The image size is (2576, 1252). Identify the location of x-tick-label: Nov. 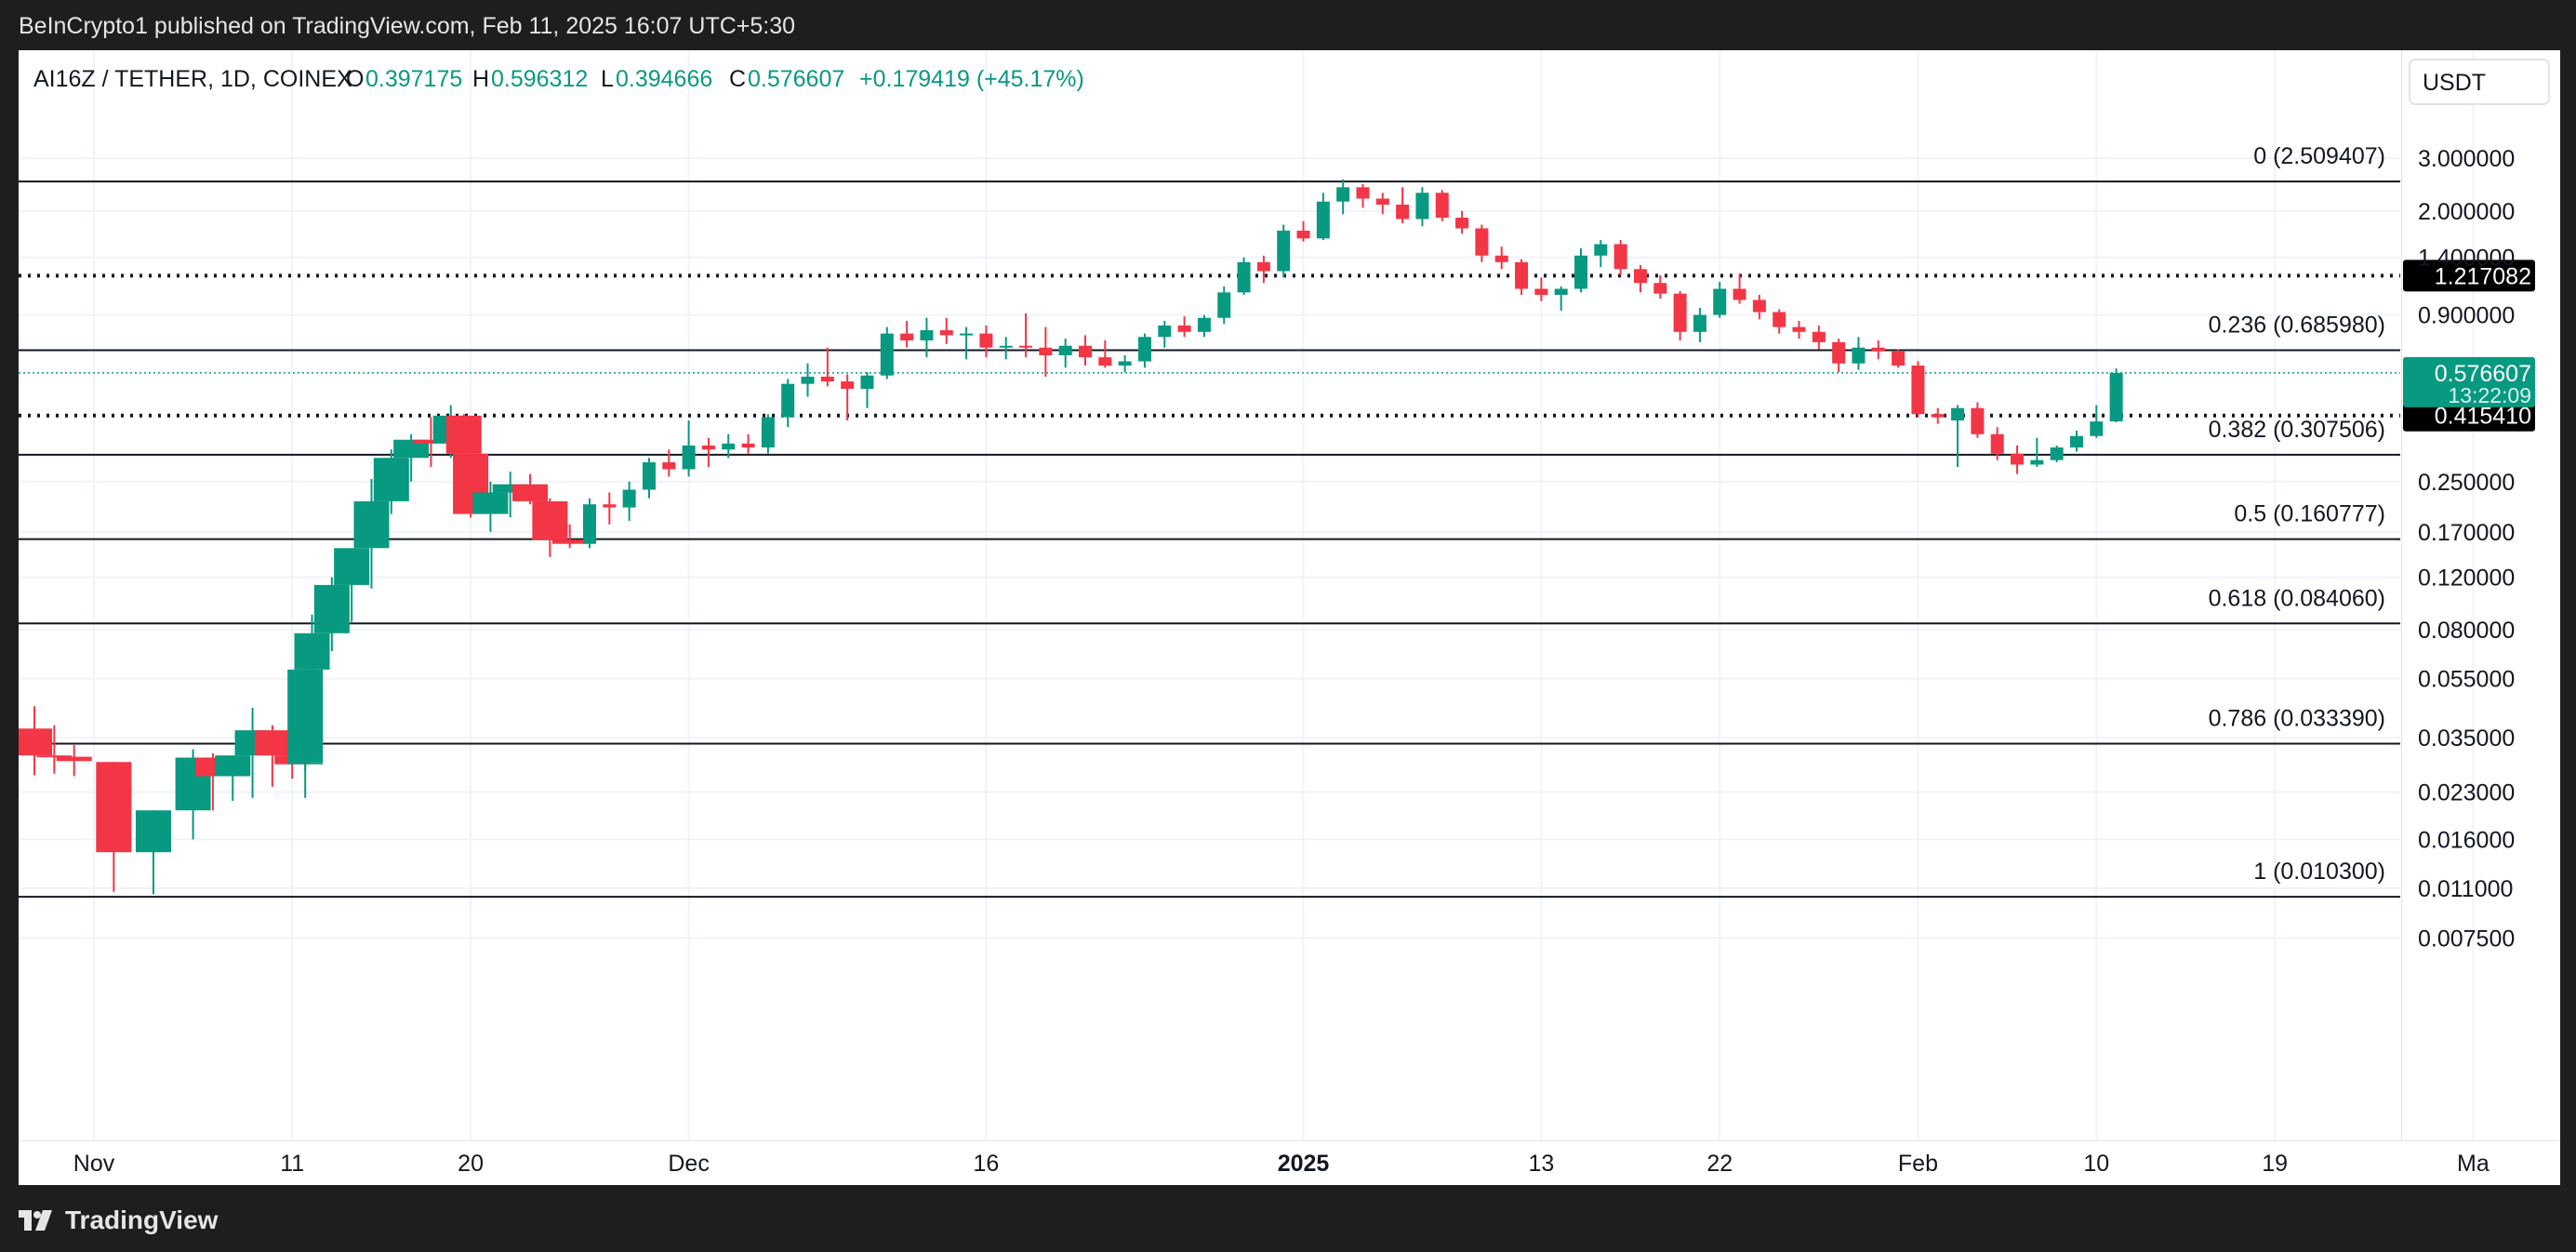
(94, 1164).